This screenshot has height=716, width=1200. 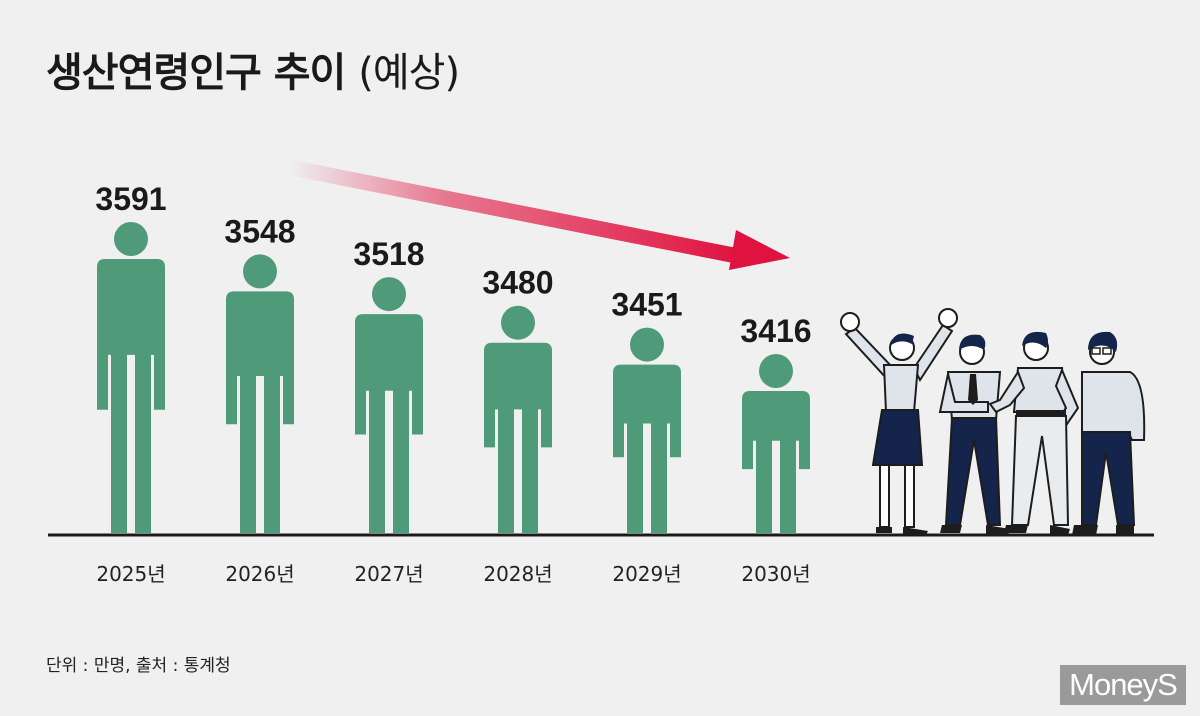 I want to click on value-label: 3416, so click(x=775, y=331).